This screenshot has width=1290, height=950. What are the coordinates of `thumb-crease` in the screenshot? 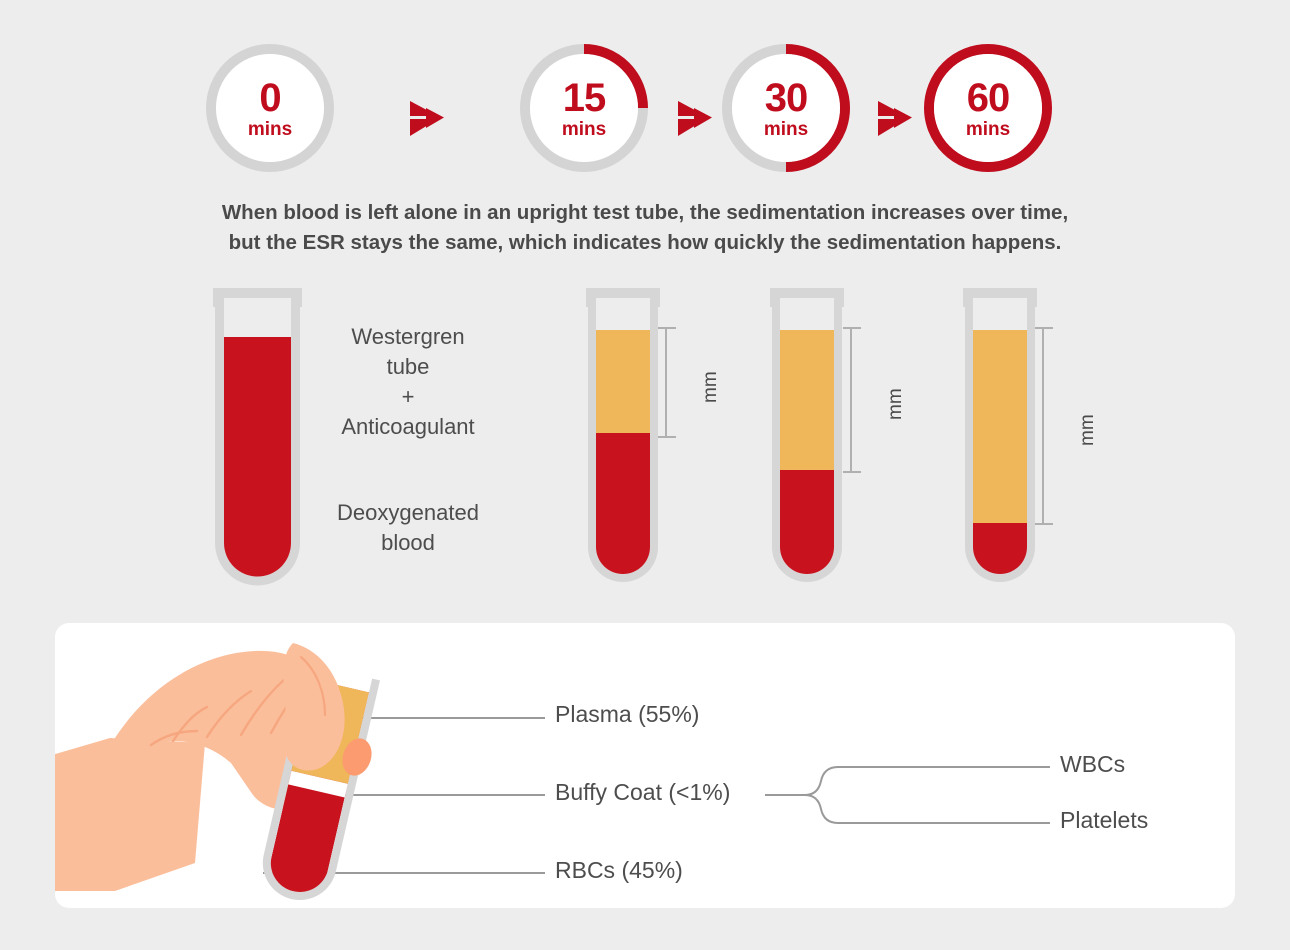 It's located at (313, 686).